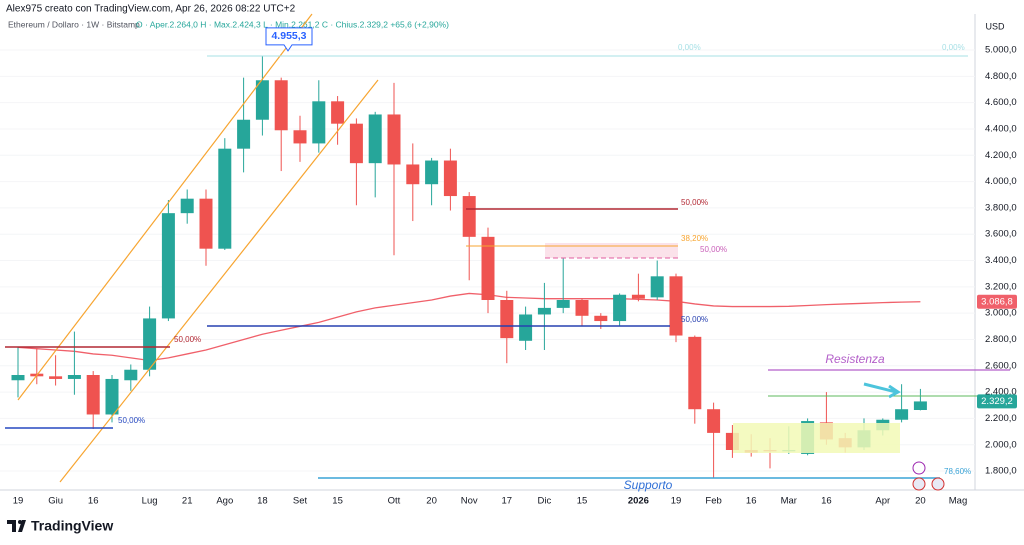 The height and width of the screenshot is (545, 1024). What do you see at coordinates (694, 238) in the screenshot?
I see `fib-label: 38,20%` at bounding box center [694, 238].